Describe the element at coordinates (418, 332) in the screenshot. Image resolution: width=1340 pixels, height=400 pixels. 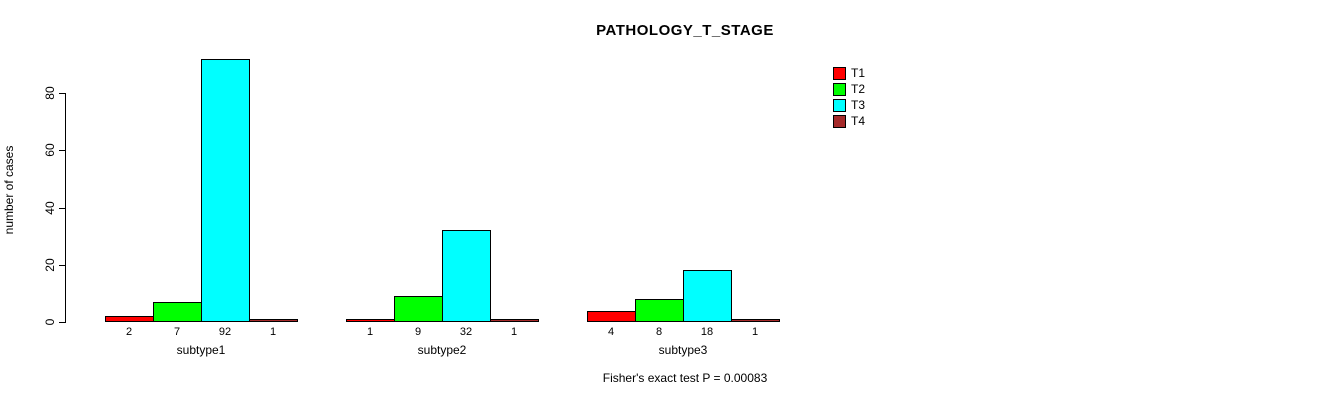
I see `bar-value-label: 9` at that location.